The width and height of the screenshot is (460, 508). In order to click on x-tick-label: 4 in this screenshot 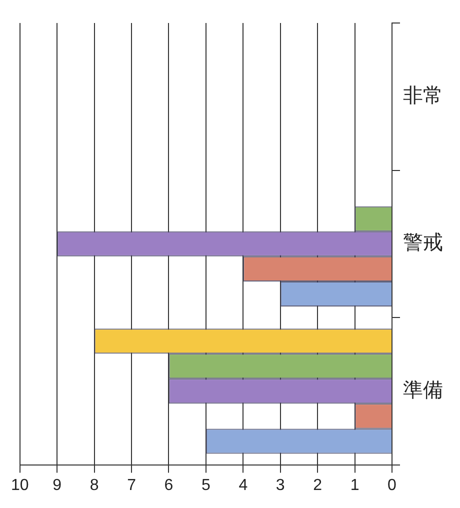, I will do `click(243, 485)`.